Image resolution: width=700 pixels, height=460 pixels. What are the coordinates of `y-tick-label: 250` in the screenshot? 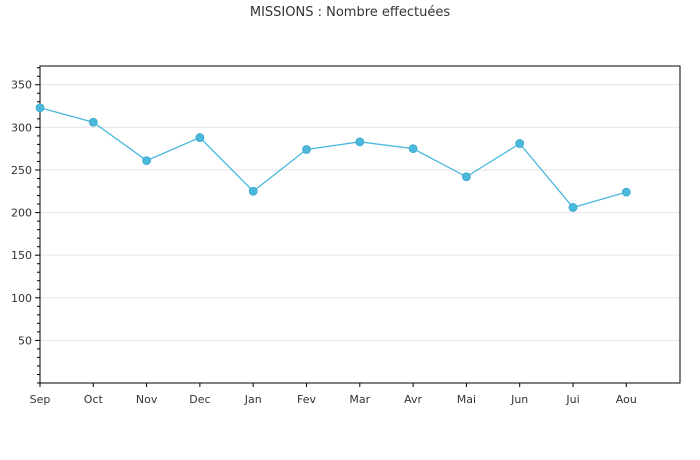 It's located at (21, 170).